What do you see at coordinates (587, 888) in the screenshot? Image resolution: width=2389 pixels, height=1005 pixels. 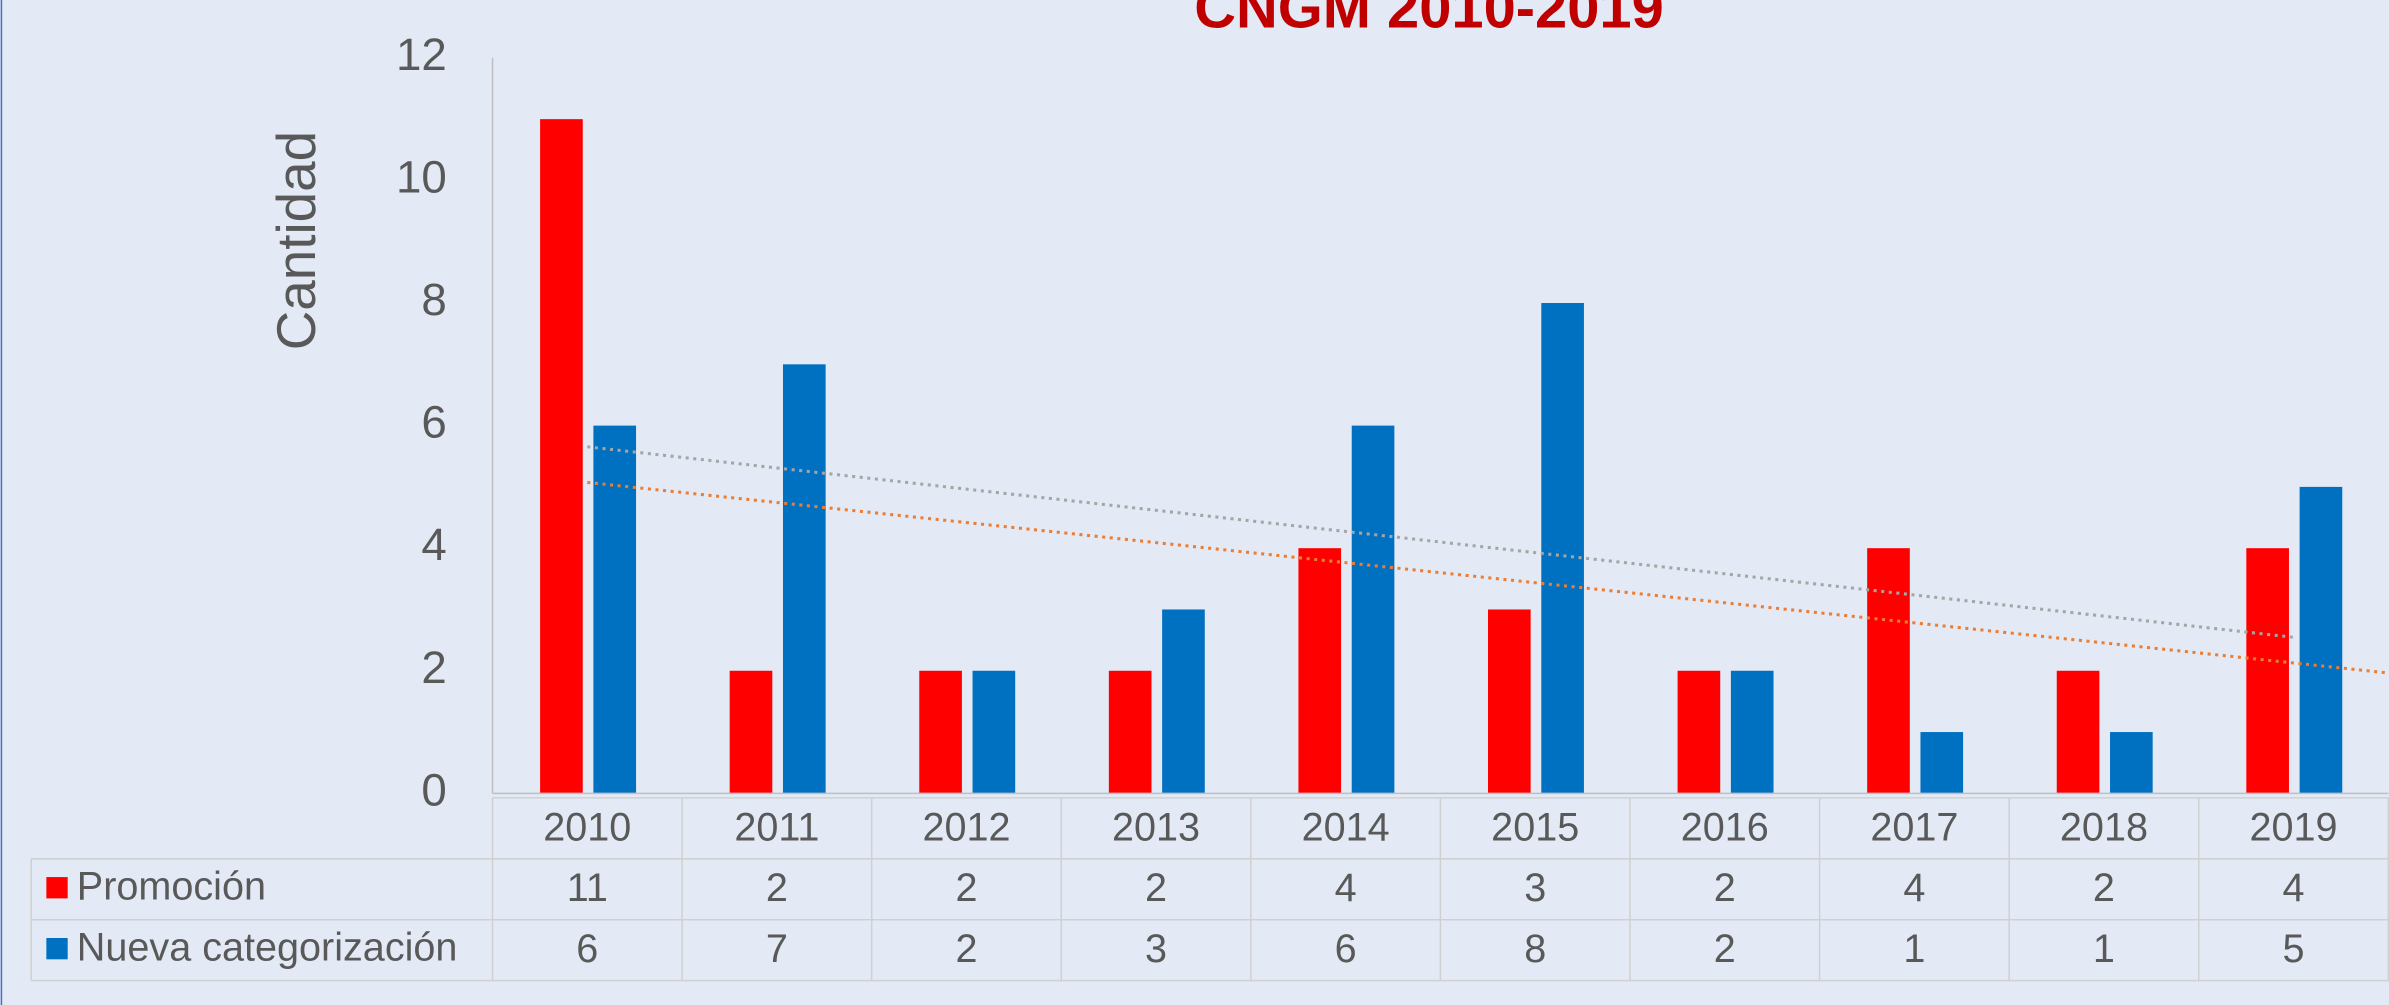 I see `table-value: 11` at bounding box center [587, 888].